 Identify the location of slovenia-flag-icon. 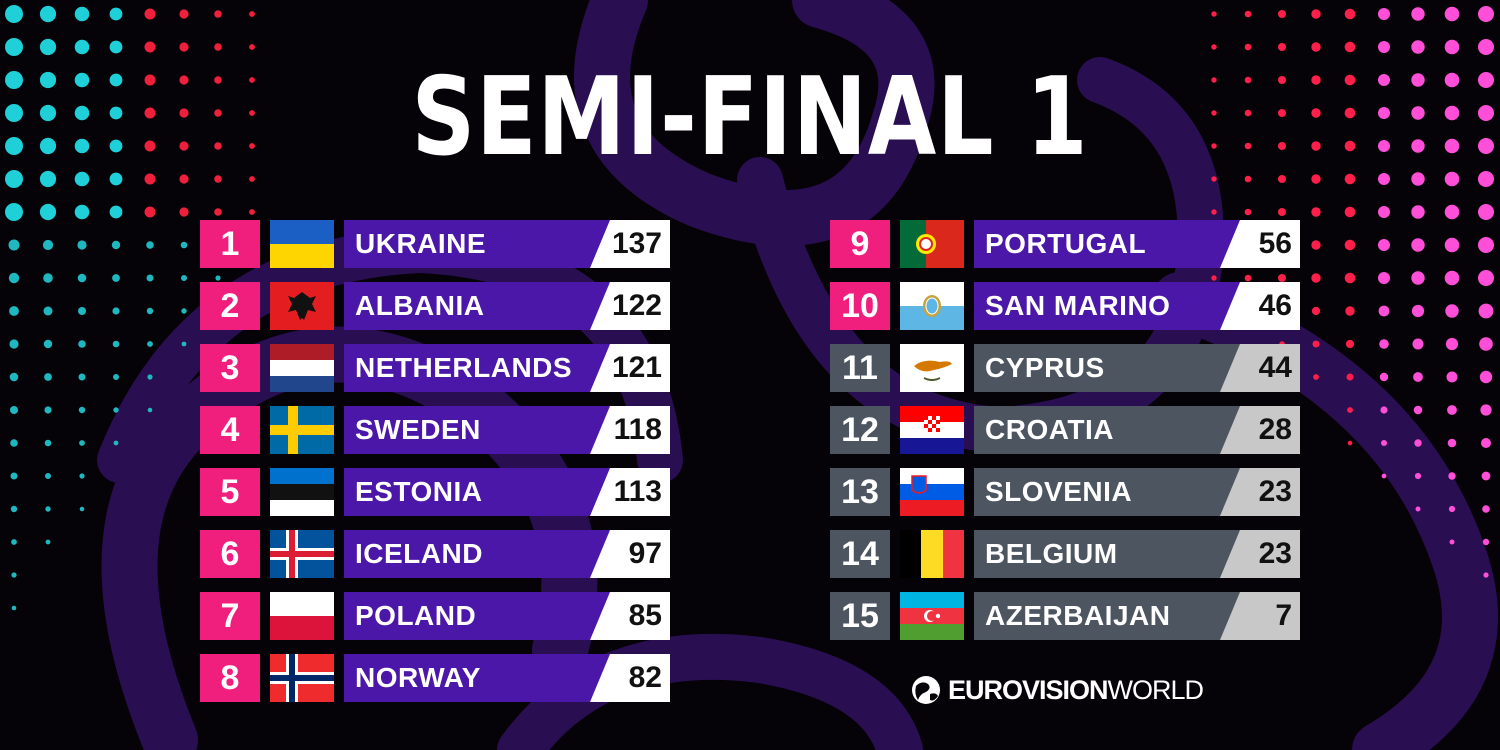
(932, 492).